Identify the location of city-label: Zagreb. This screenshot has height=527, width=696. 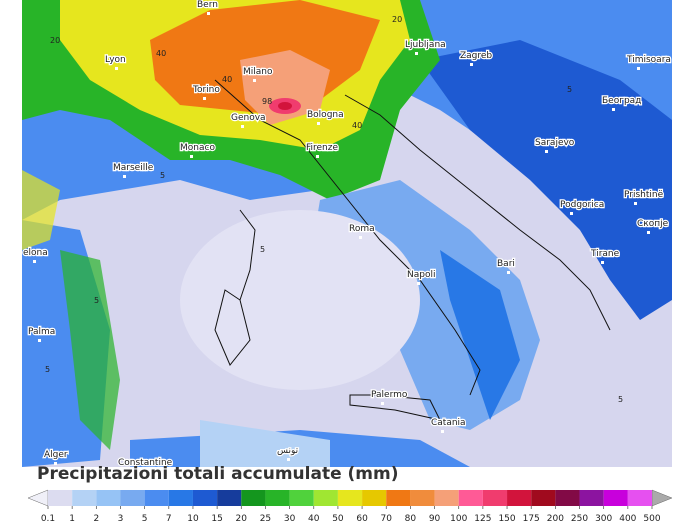
(476, 56).